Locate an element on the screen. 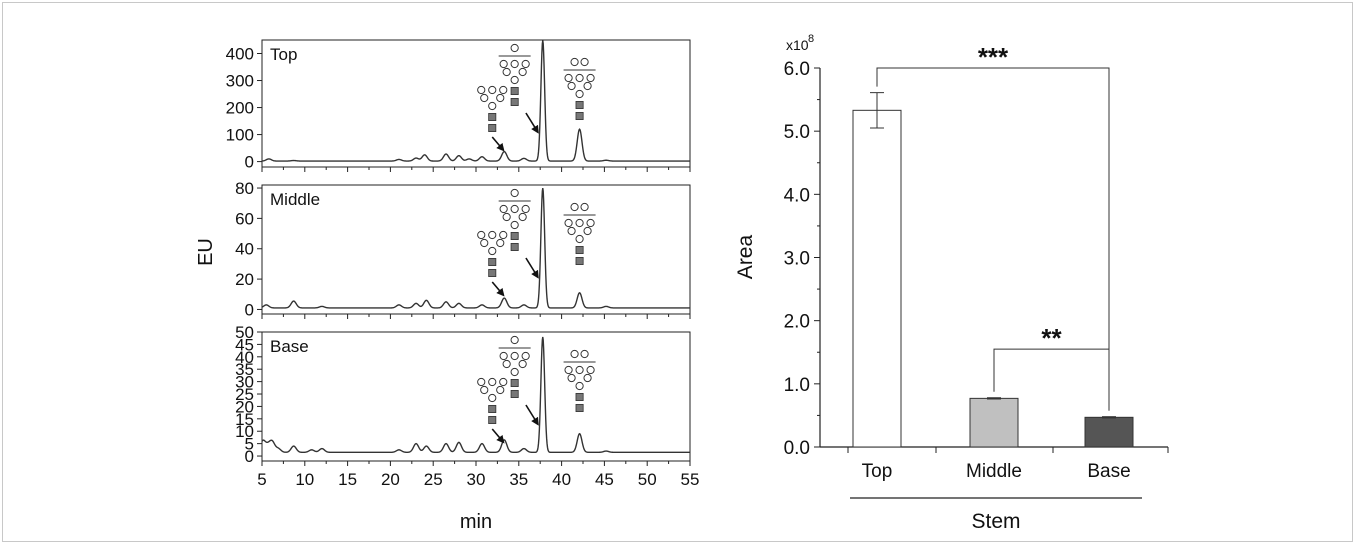 The height and width of the screenshot is (542, 1357). y-multiplier-exponent: 8 is located at coordinates (811, 39).